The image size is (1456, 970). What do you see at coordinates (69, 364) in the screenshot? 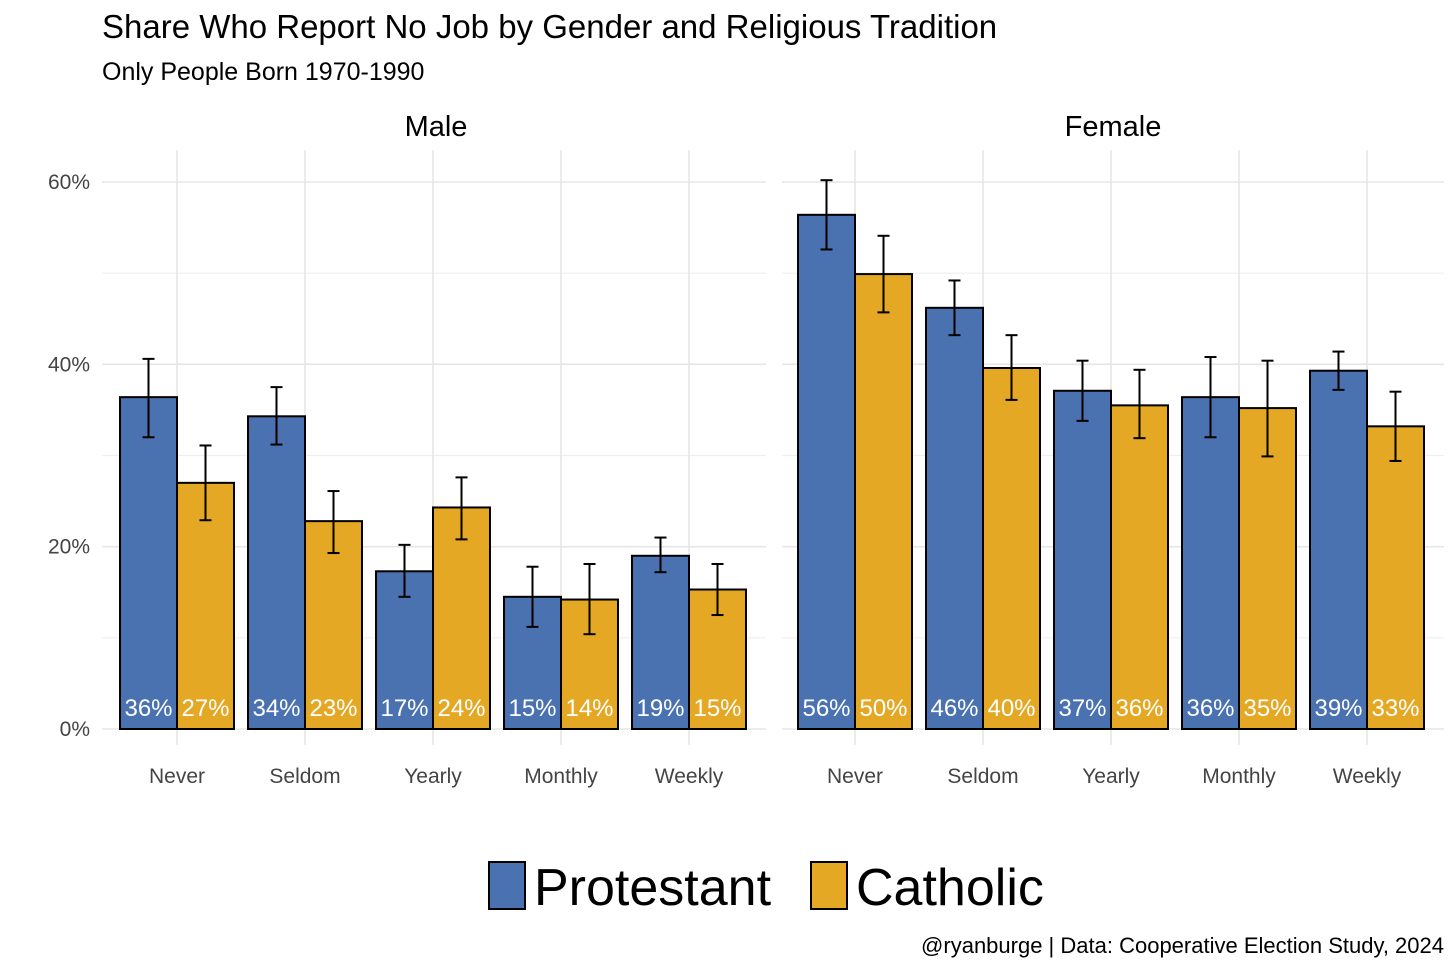
I see `y-tick-label: 40%` at bounding box center [69, 364].